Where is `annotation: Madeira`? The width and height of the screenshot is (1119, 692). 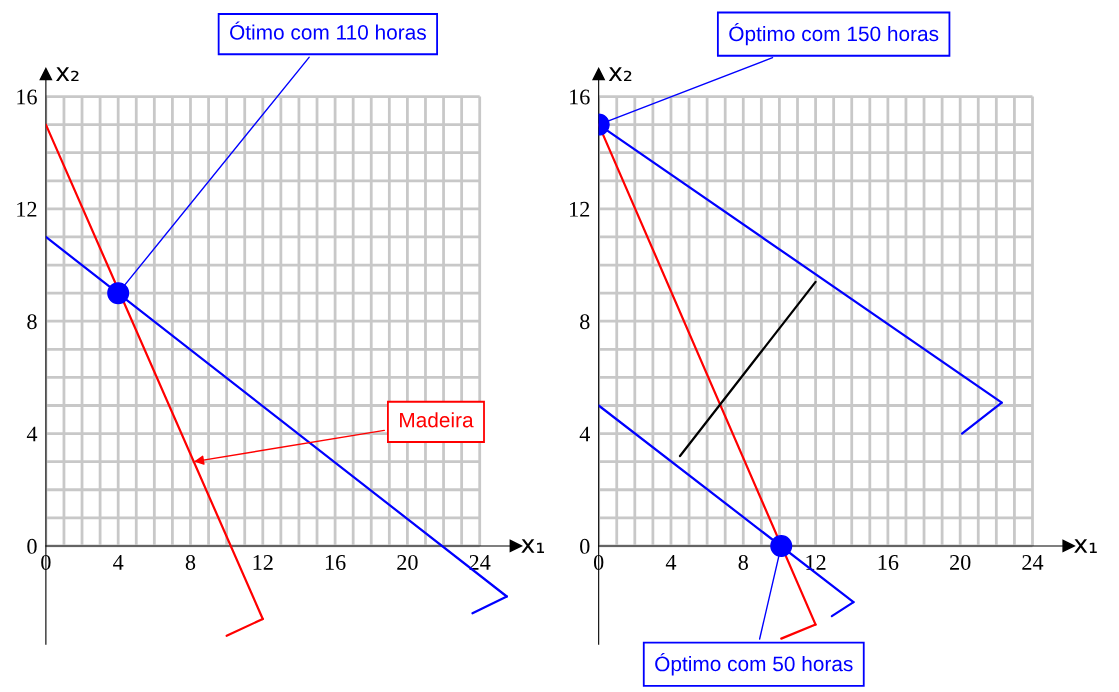
annotation: Madeira is located at coordinates (437, 420).